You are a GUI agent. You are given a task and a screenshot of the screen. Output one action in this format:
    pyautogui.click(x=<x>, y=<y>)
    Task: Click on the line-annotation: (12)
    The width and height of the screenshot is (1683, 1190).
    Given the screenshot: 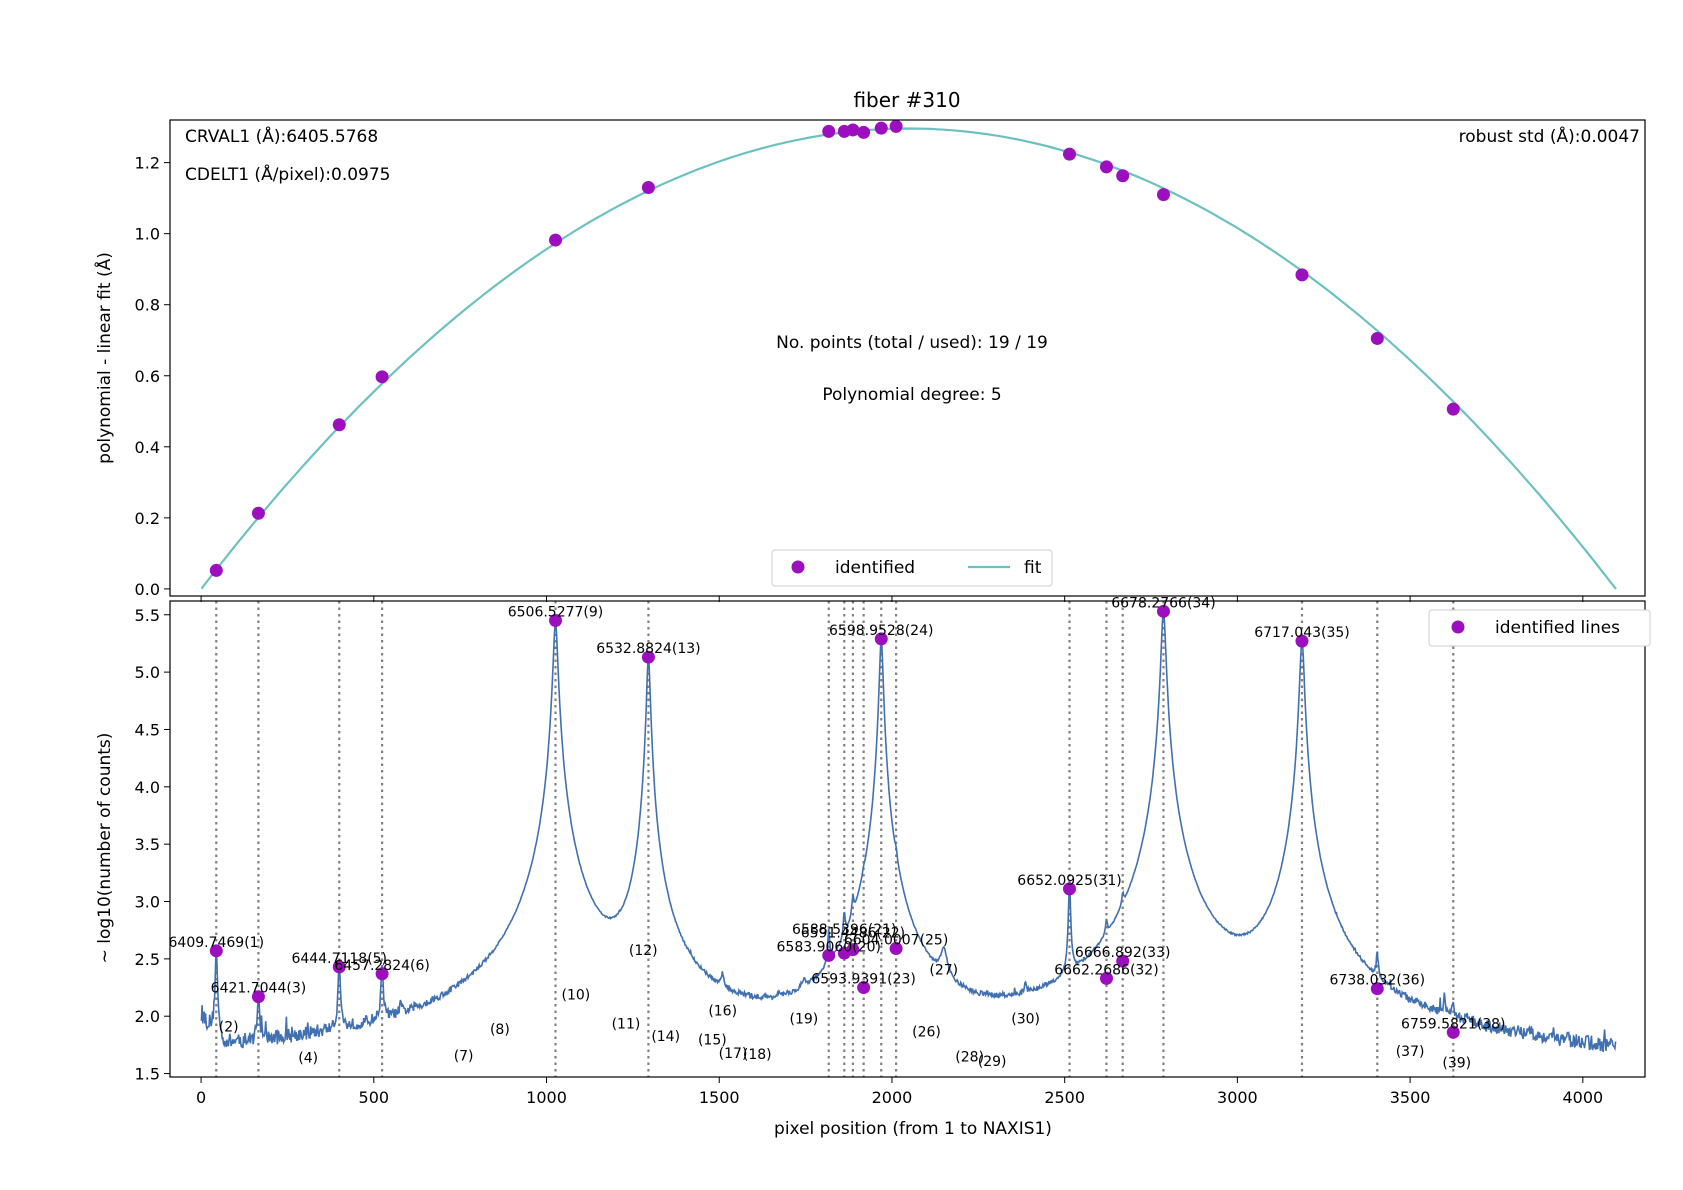 What is the action you would take?
    pyautogui.click(x=643, y=951)
    